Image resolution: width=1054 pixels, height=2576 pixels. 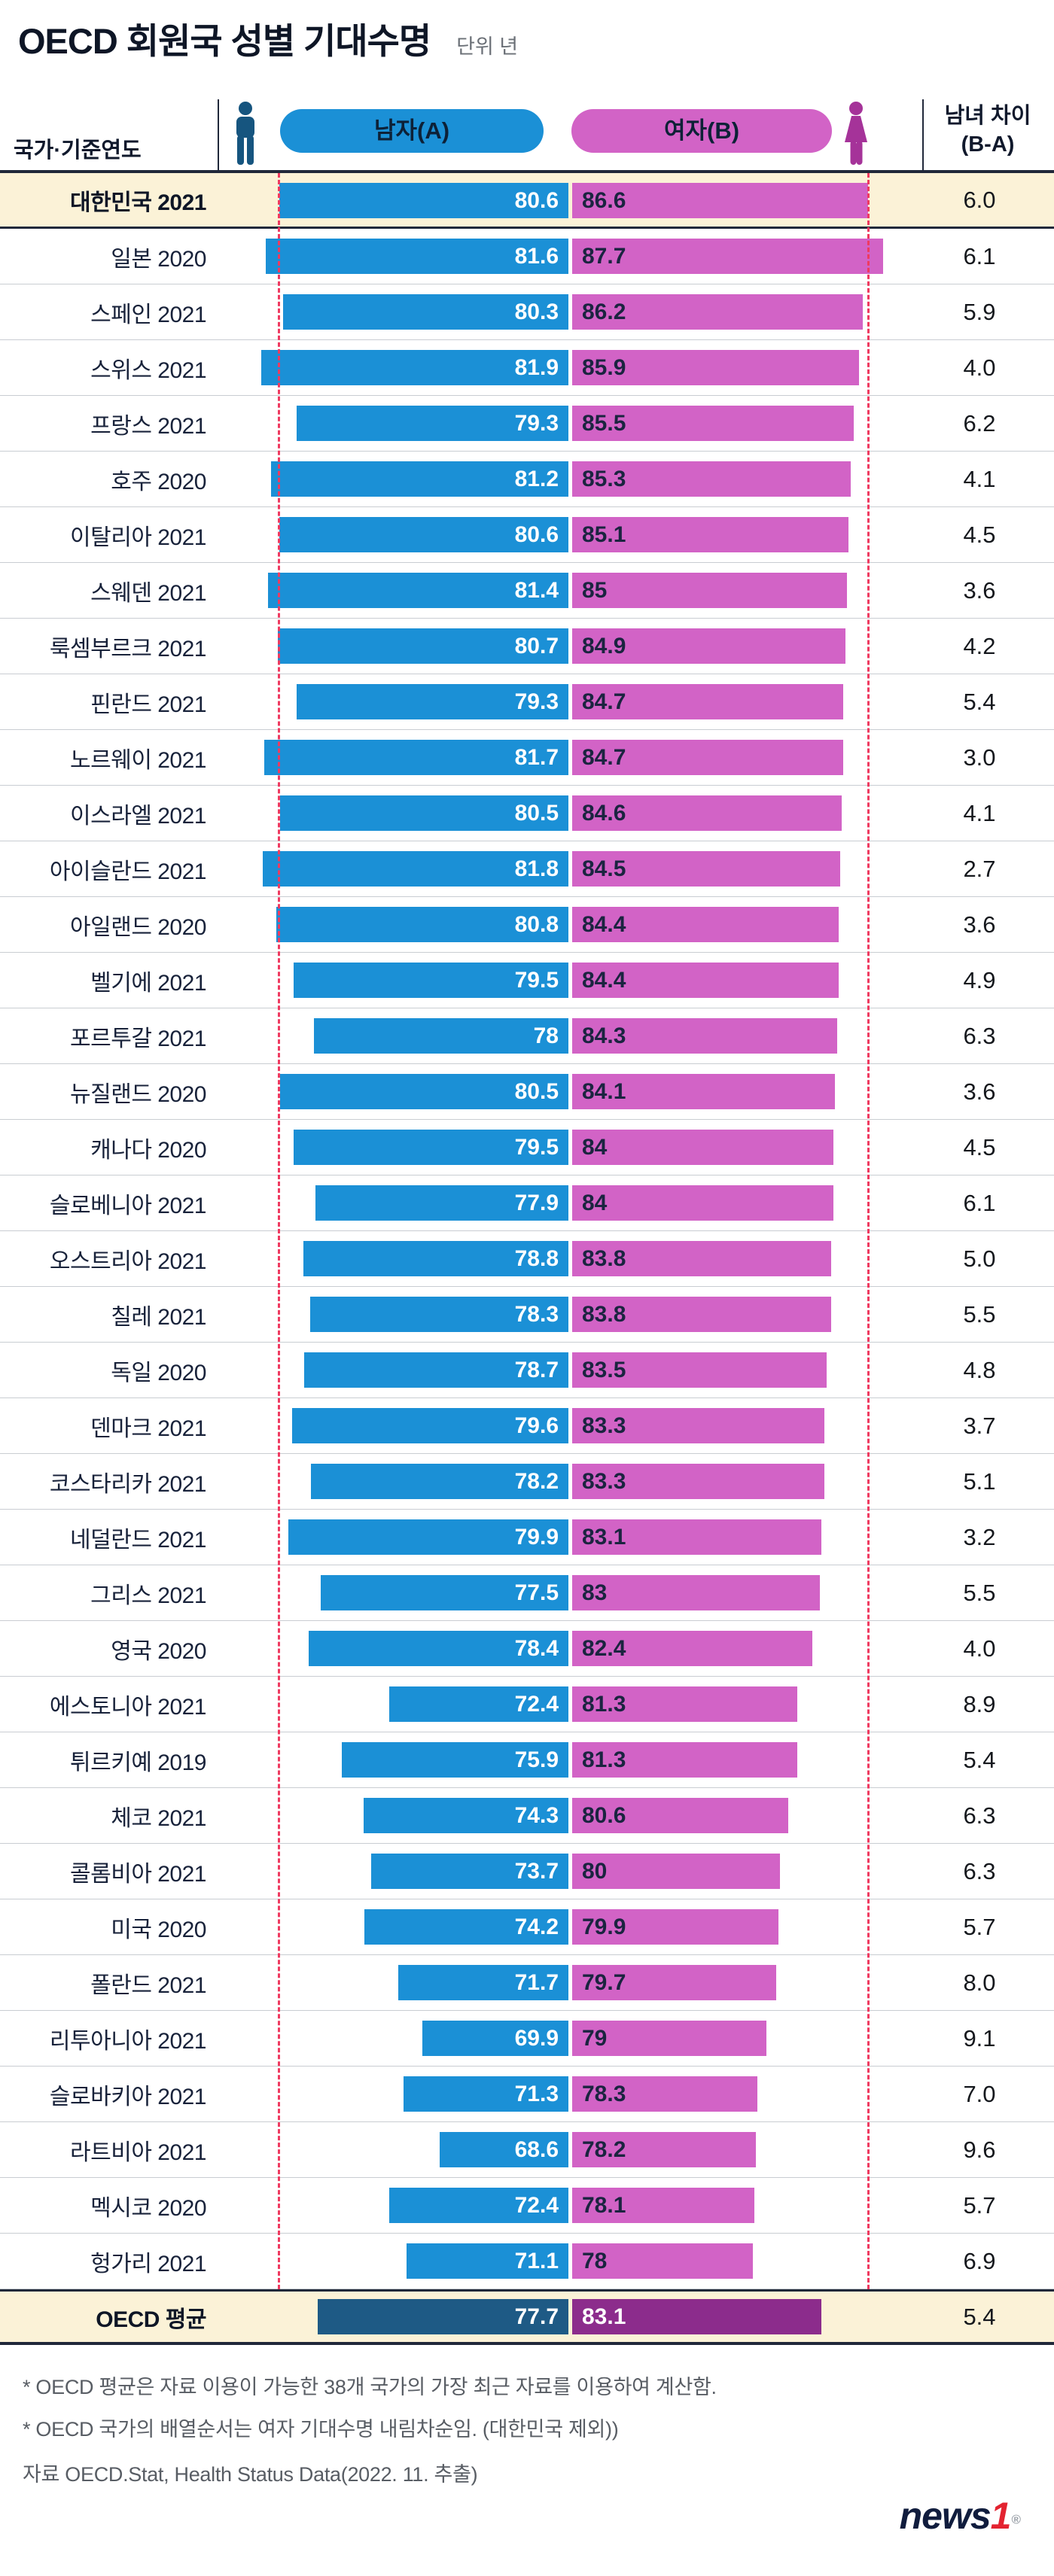 I want to click on table-row: 아이슬란드 2021 81.8 84.5 2.7, so click(x=527, y=869).